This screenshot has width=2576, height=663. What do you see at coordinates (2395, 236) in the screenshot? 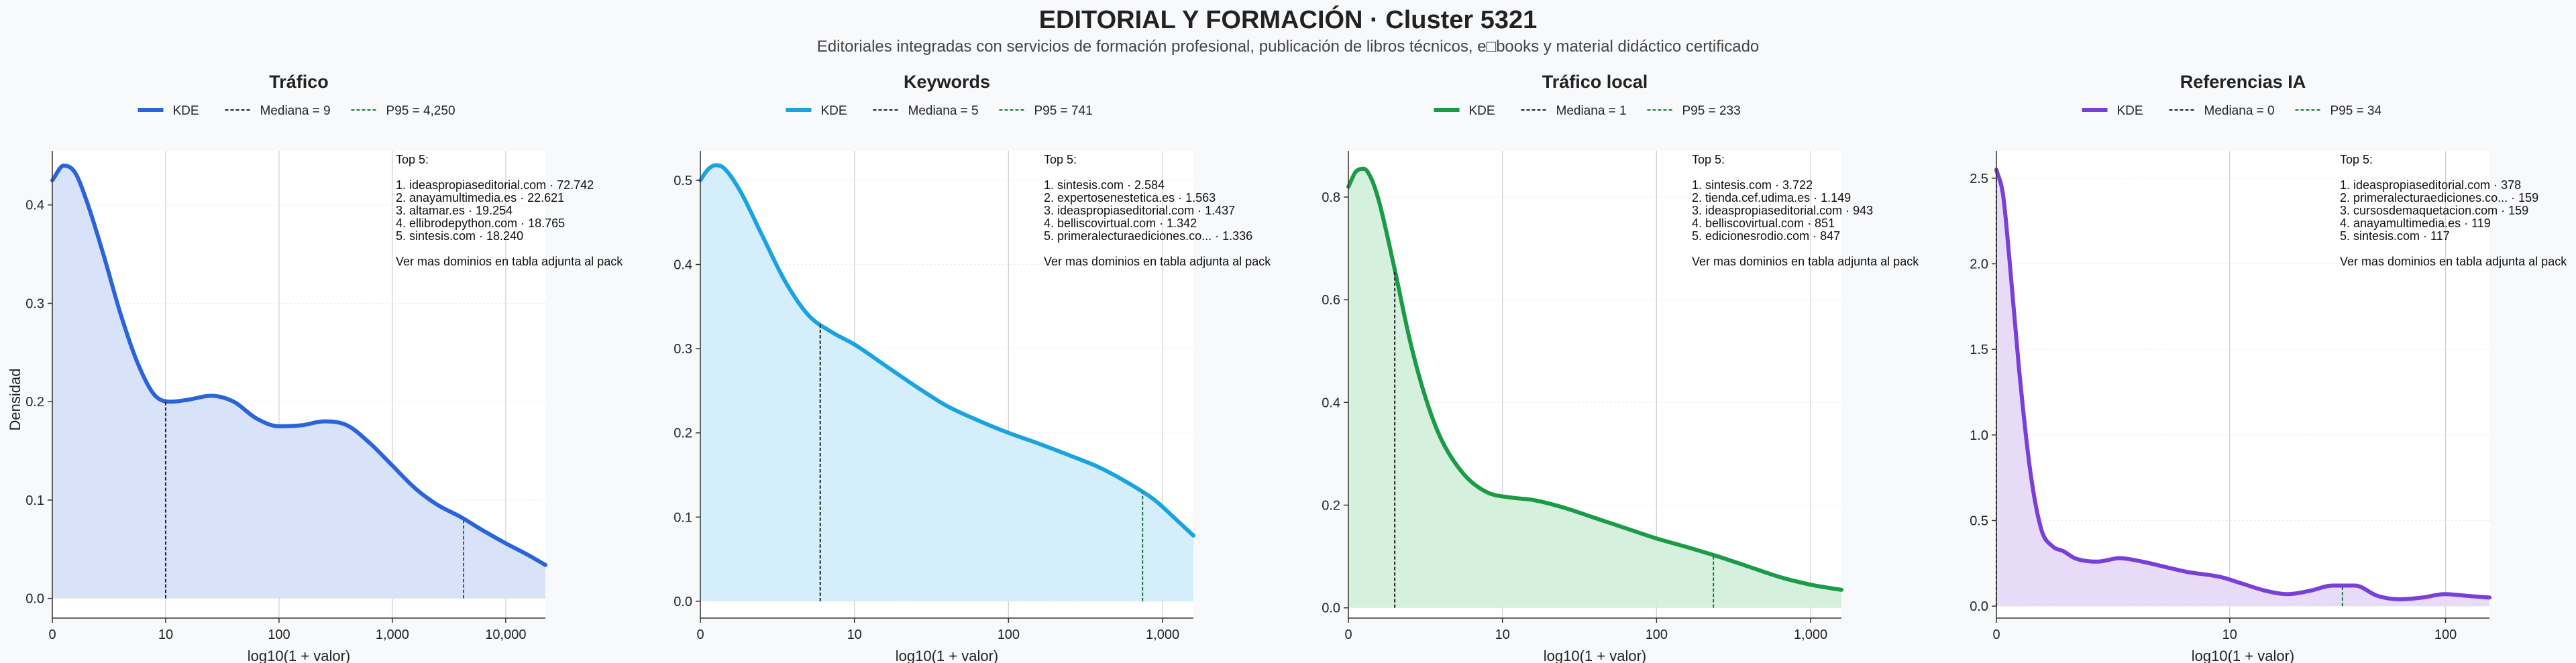
I see `top5-item: 5. sintesis.com · 117` at bounding box center [2395, 236].